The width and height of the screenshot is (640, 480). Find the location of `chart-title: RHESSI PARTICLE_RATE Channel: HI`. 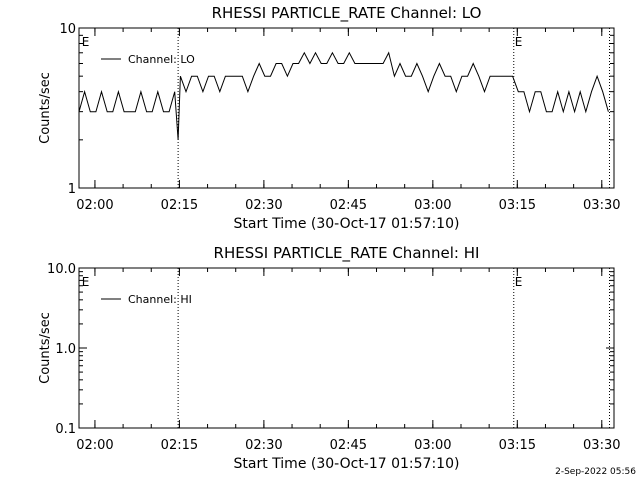

chart-title: RHESSI PARTICLE_RATE Channel: HI is located at coordinates (347, 253).